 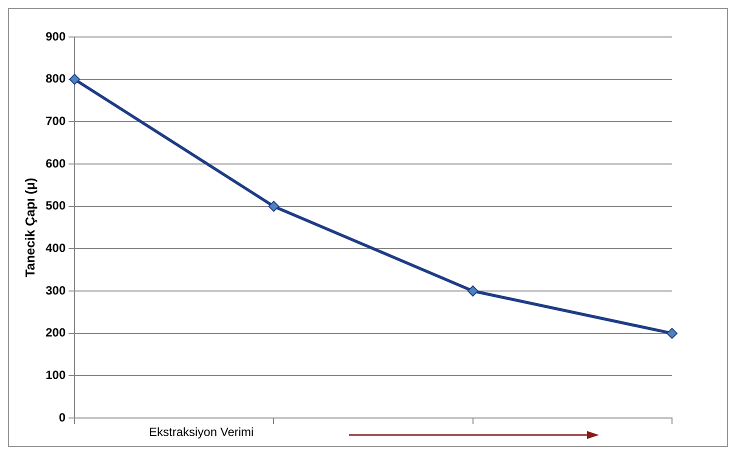 What do you see at coordinates (56, 205) in the screenshot?
I see `y-tick-label: 500` at bounding box center [56, 205].